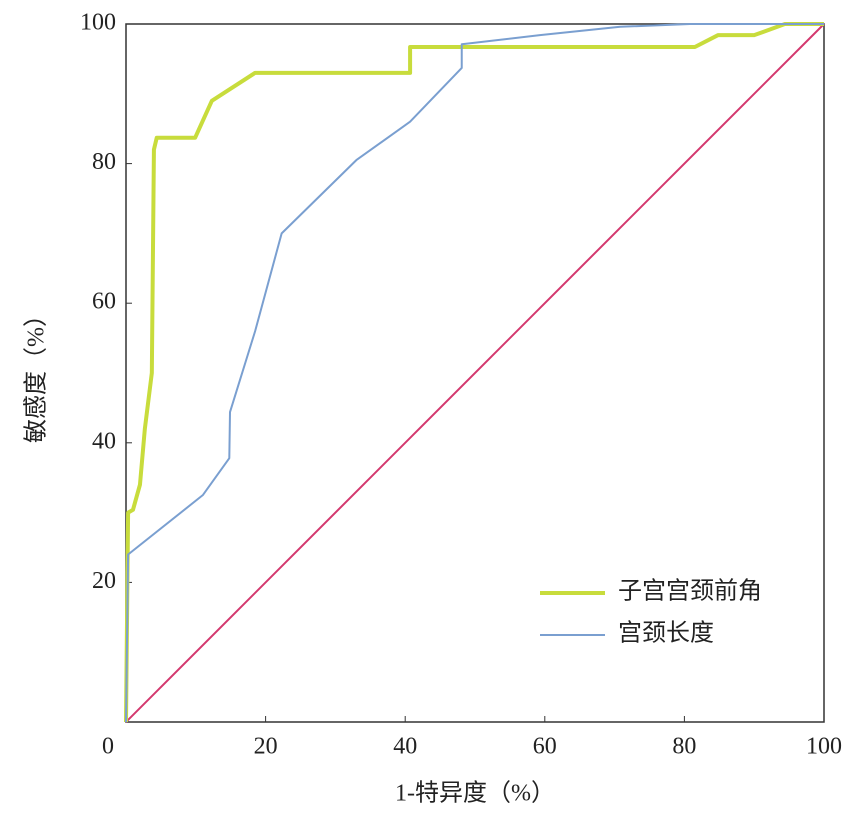 This screenshot has width=862, height=818. What do you see at coordinates (104, 162) in the screenshot?
I see `y-tick-label: 80` at bounding box center [104, 162].